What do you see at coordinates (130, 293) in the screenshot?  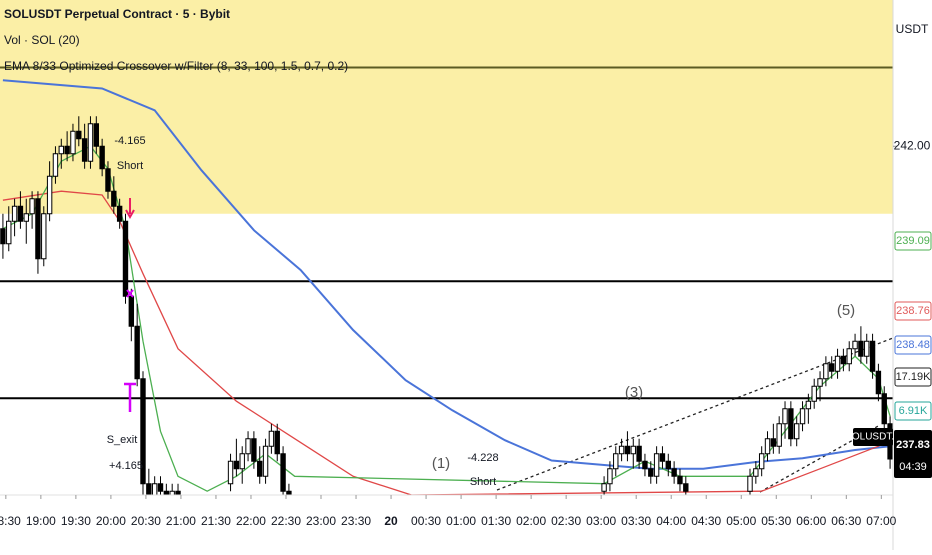 I see `signal-cross` at bounding box center [130, 293].